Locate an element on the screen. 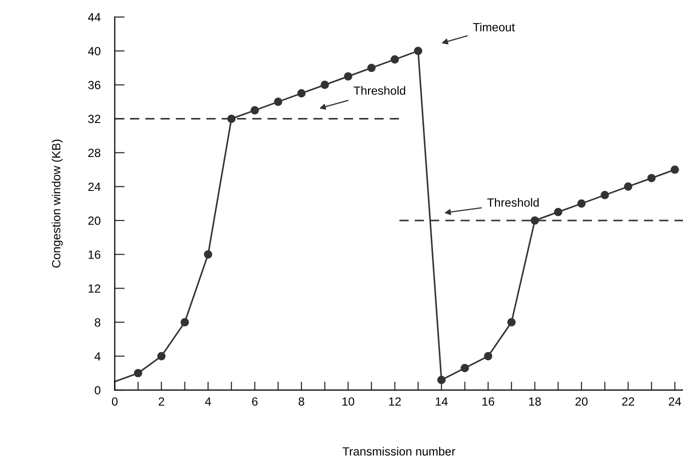 The image size is (683, 460). x-tick-label: 10 is located at coordinates (348, 401).